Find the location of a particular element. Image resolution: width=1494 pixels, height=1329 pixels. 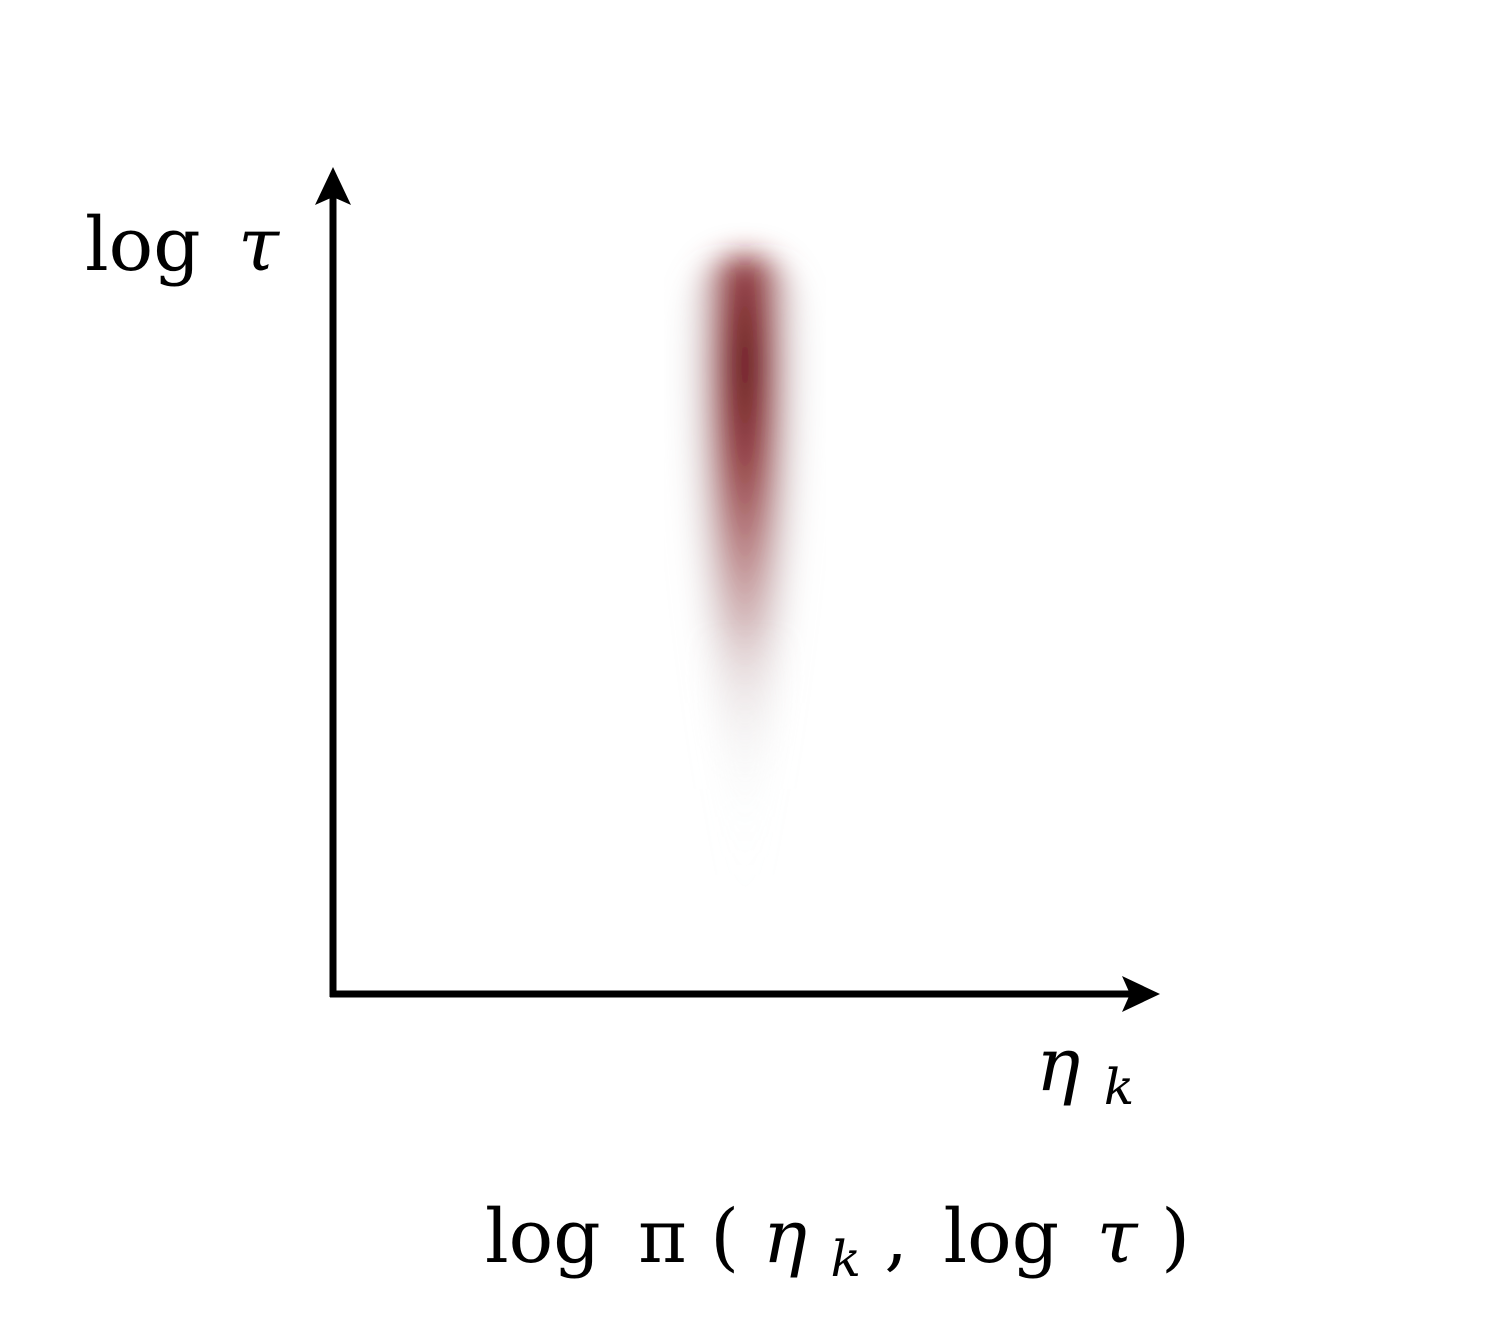

density-blob is located at coordinates (745, 595).